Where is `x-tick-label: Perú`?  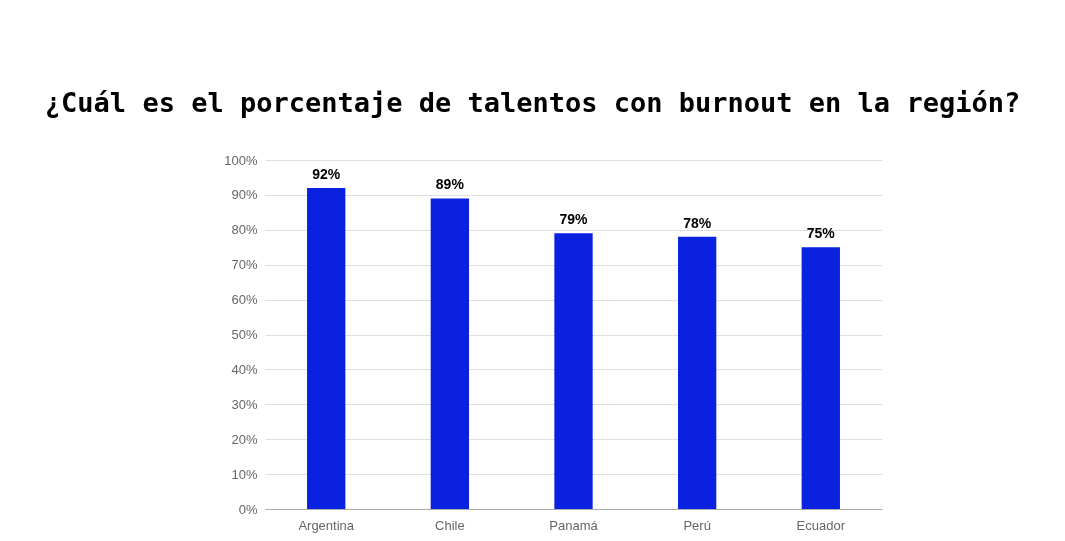
x-tick-label: Perú is located at coordinates (697, 525).